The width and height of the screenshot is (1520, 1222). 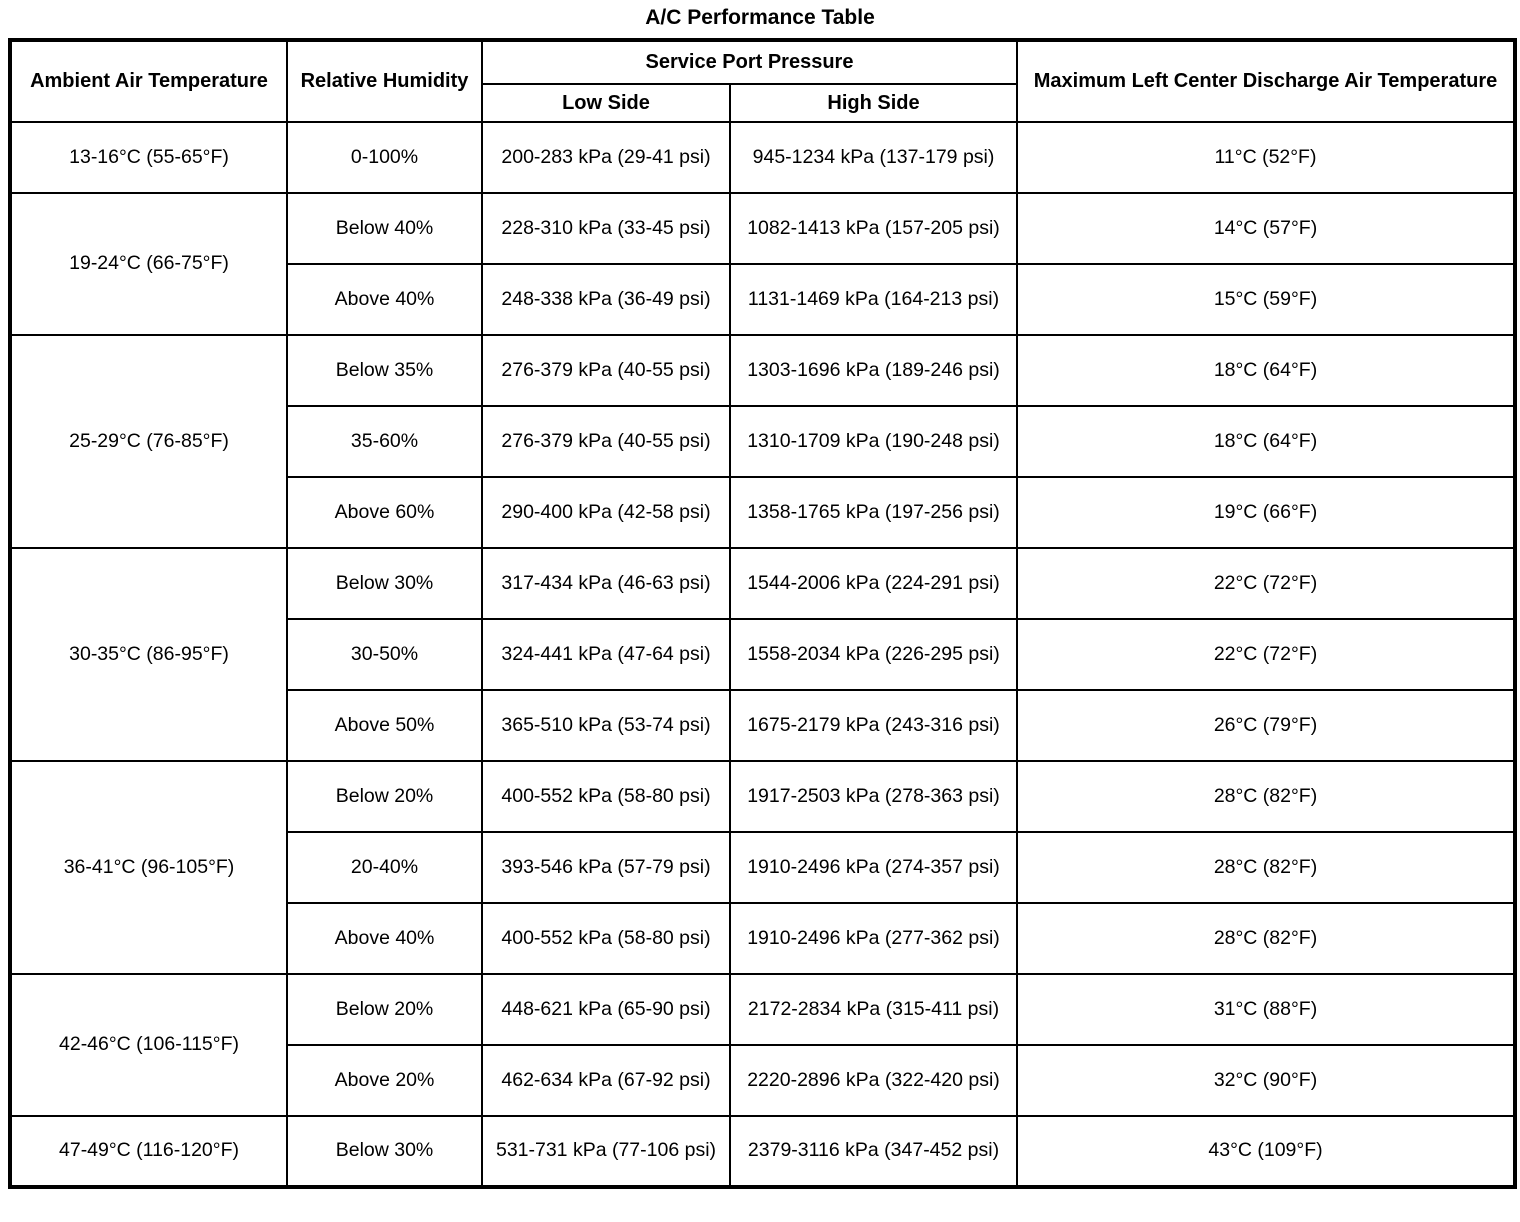 I want to click on header-relative-humidity: Relative Humidity, so click(x=384, y=81).